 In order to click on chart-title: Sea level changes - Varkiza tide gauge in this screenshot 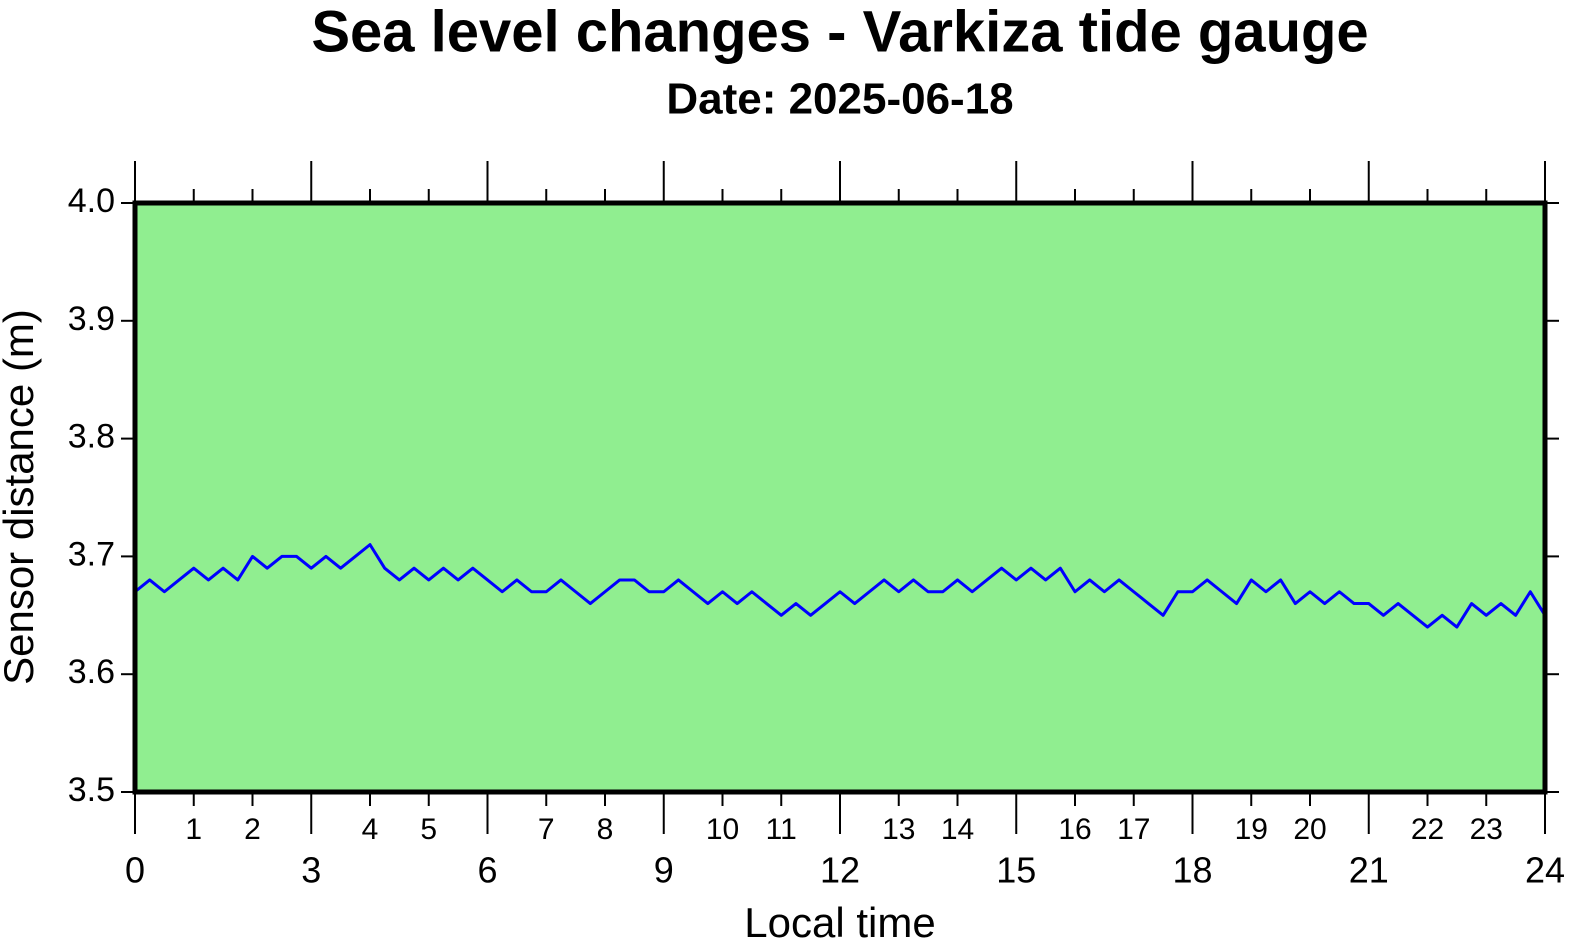, I will do `click(839, 32)`.